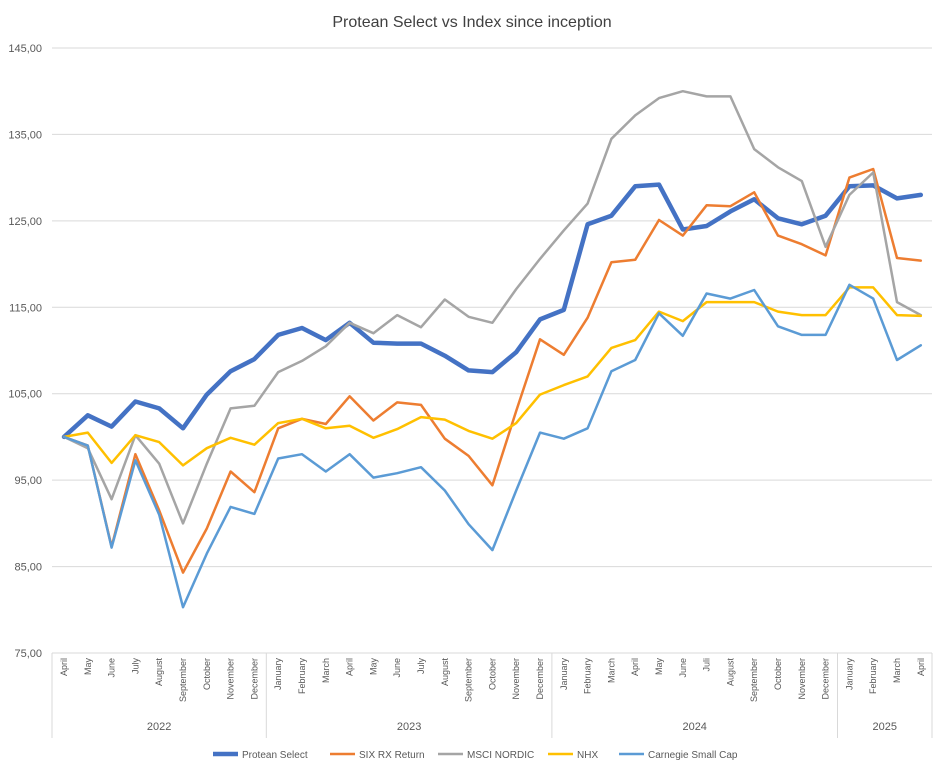 The image size is (944, 772). Describe the element at coordinates (28, 481) in the screenshot. I see `y-tick-label: 95,00` at that location.